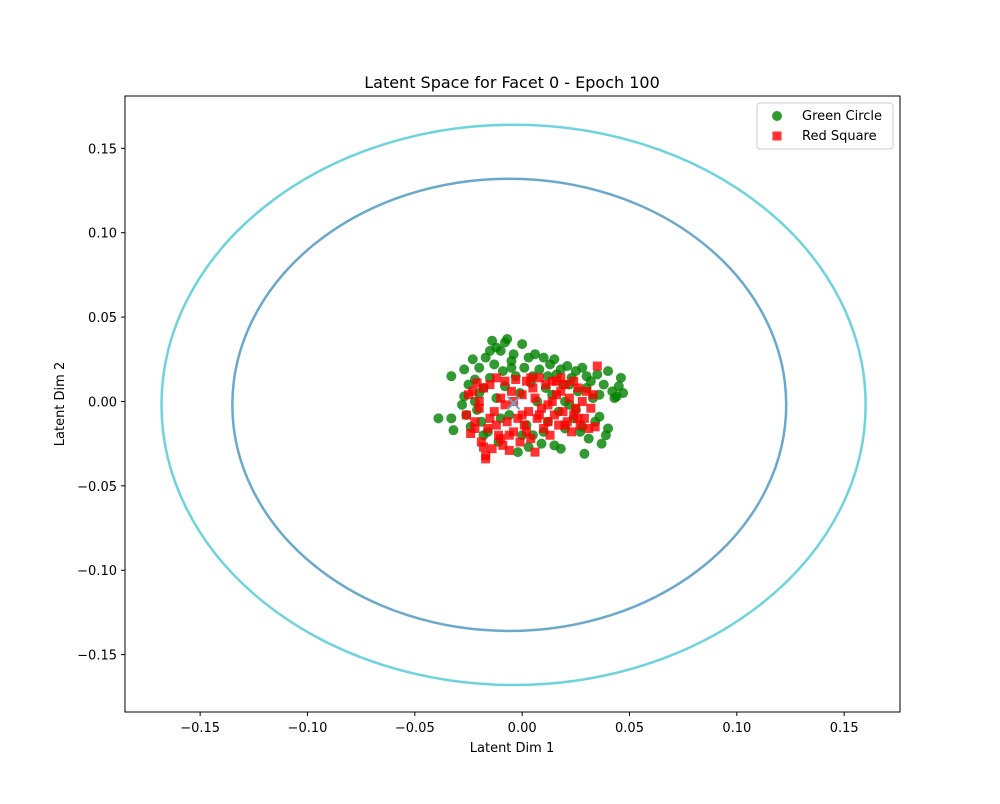 This screenshot has height=804, width=1000. Describe the element at coordinates (97, 656) in the screenshot. I see `y-tick-label: −0.15` at that location.